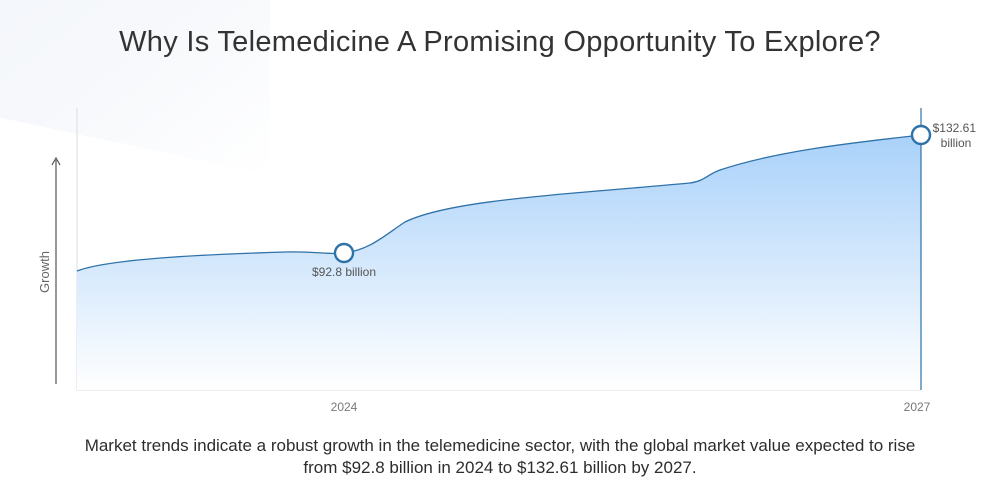 This screenshot has width=1000, height=500. What do you see at coordinates (56, 270) in the screenshot?
I see `y-axis-arrow` at bounding box center [56, 270].